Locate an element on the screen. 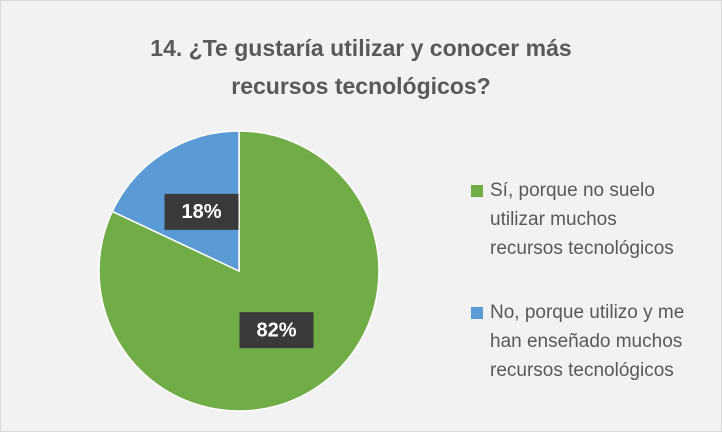  data-label: 82% is located at coordinates (276, 330).